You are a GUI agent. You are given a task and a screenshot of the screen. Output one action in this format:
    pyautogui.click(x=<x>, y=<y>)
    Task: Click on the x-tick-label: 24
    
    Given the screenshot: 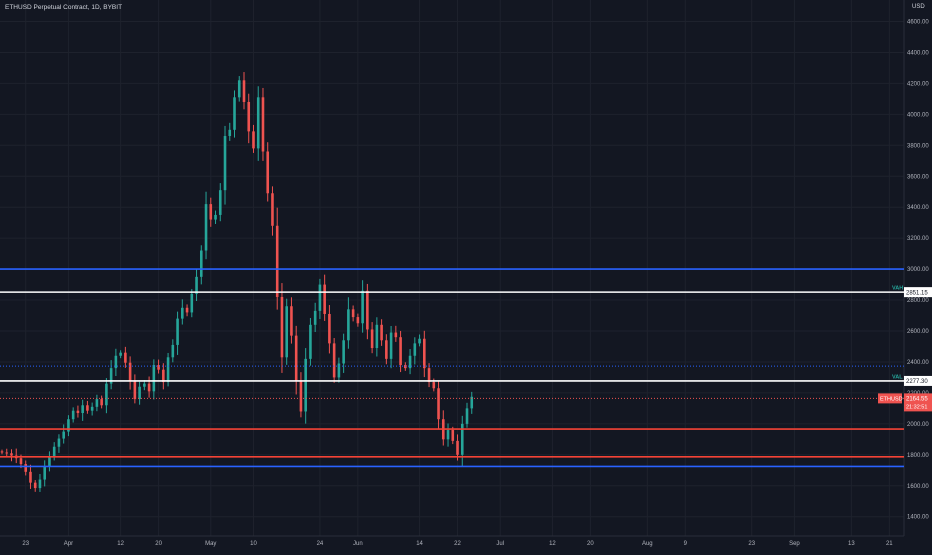 What is the action you would take?
    pyautogui.click(x=320, y=544)
    